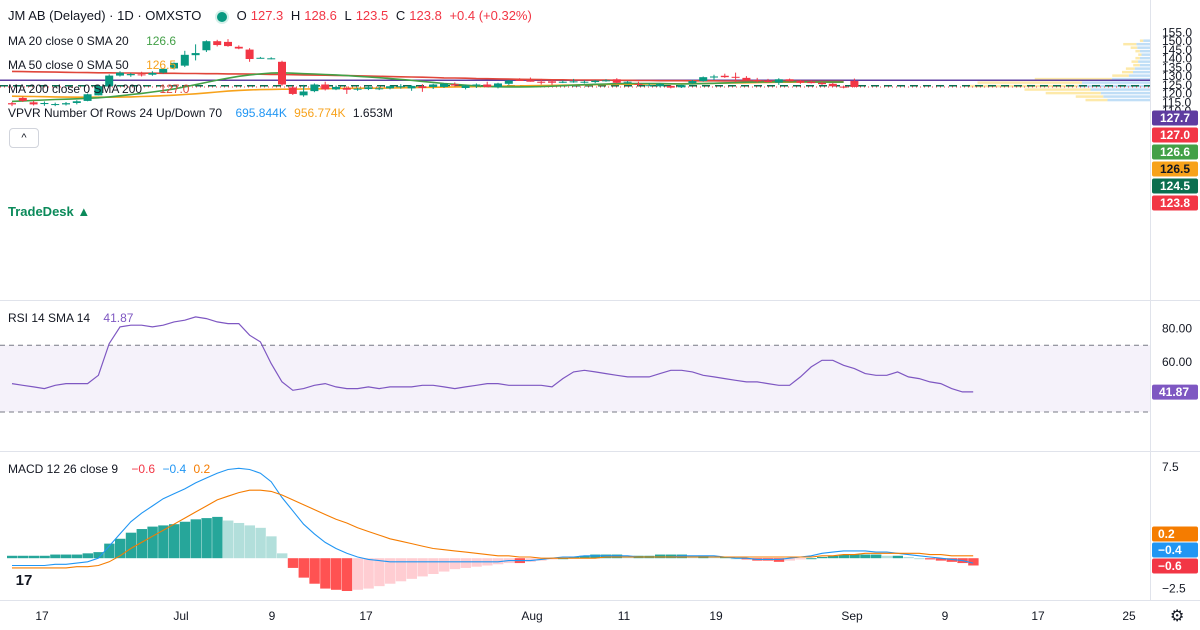 This screenshot has height=630, width=1200. Describe the element at coordinates (320, 15) in the screenshot. I see `high-value: 128.6` at that location.